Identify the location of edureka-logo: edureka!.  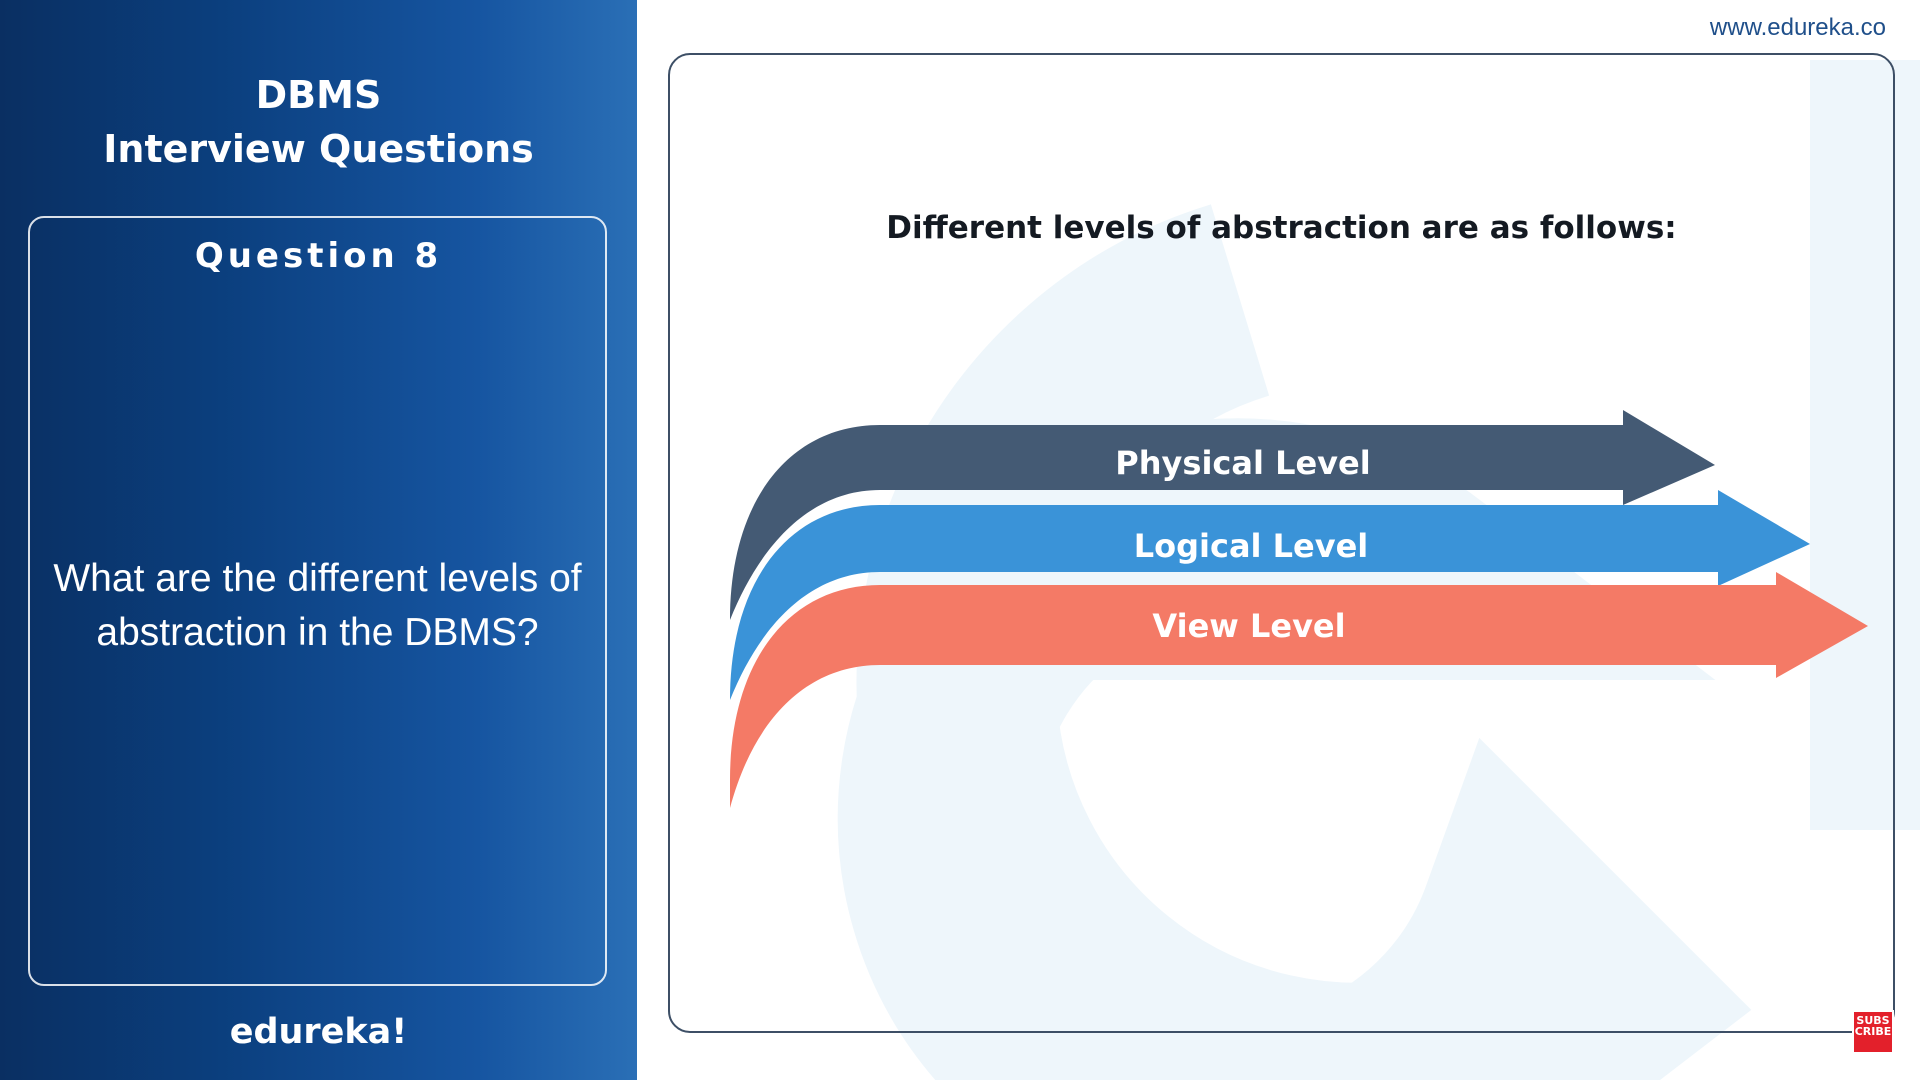
(318, 1032).